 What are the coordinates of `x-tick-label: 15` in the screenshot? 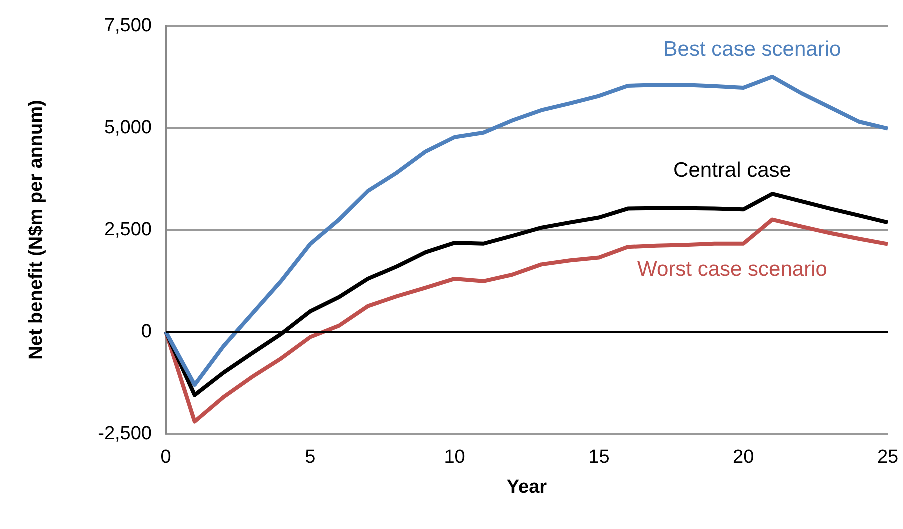 It's located at (599, 457).